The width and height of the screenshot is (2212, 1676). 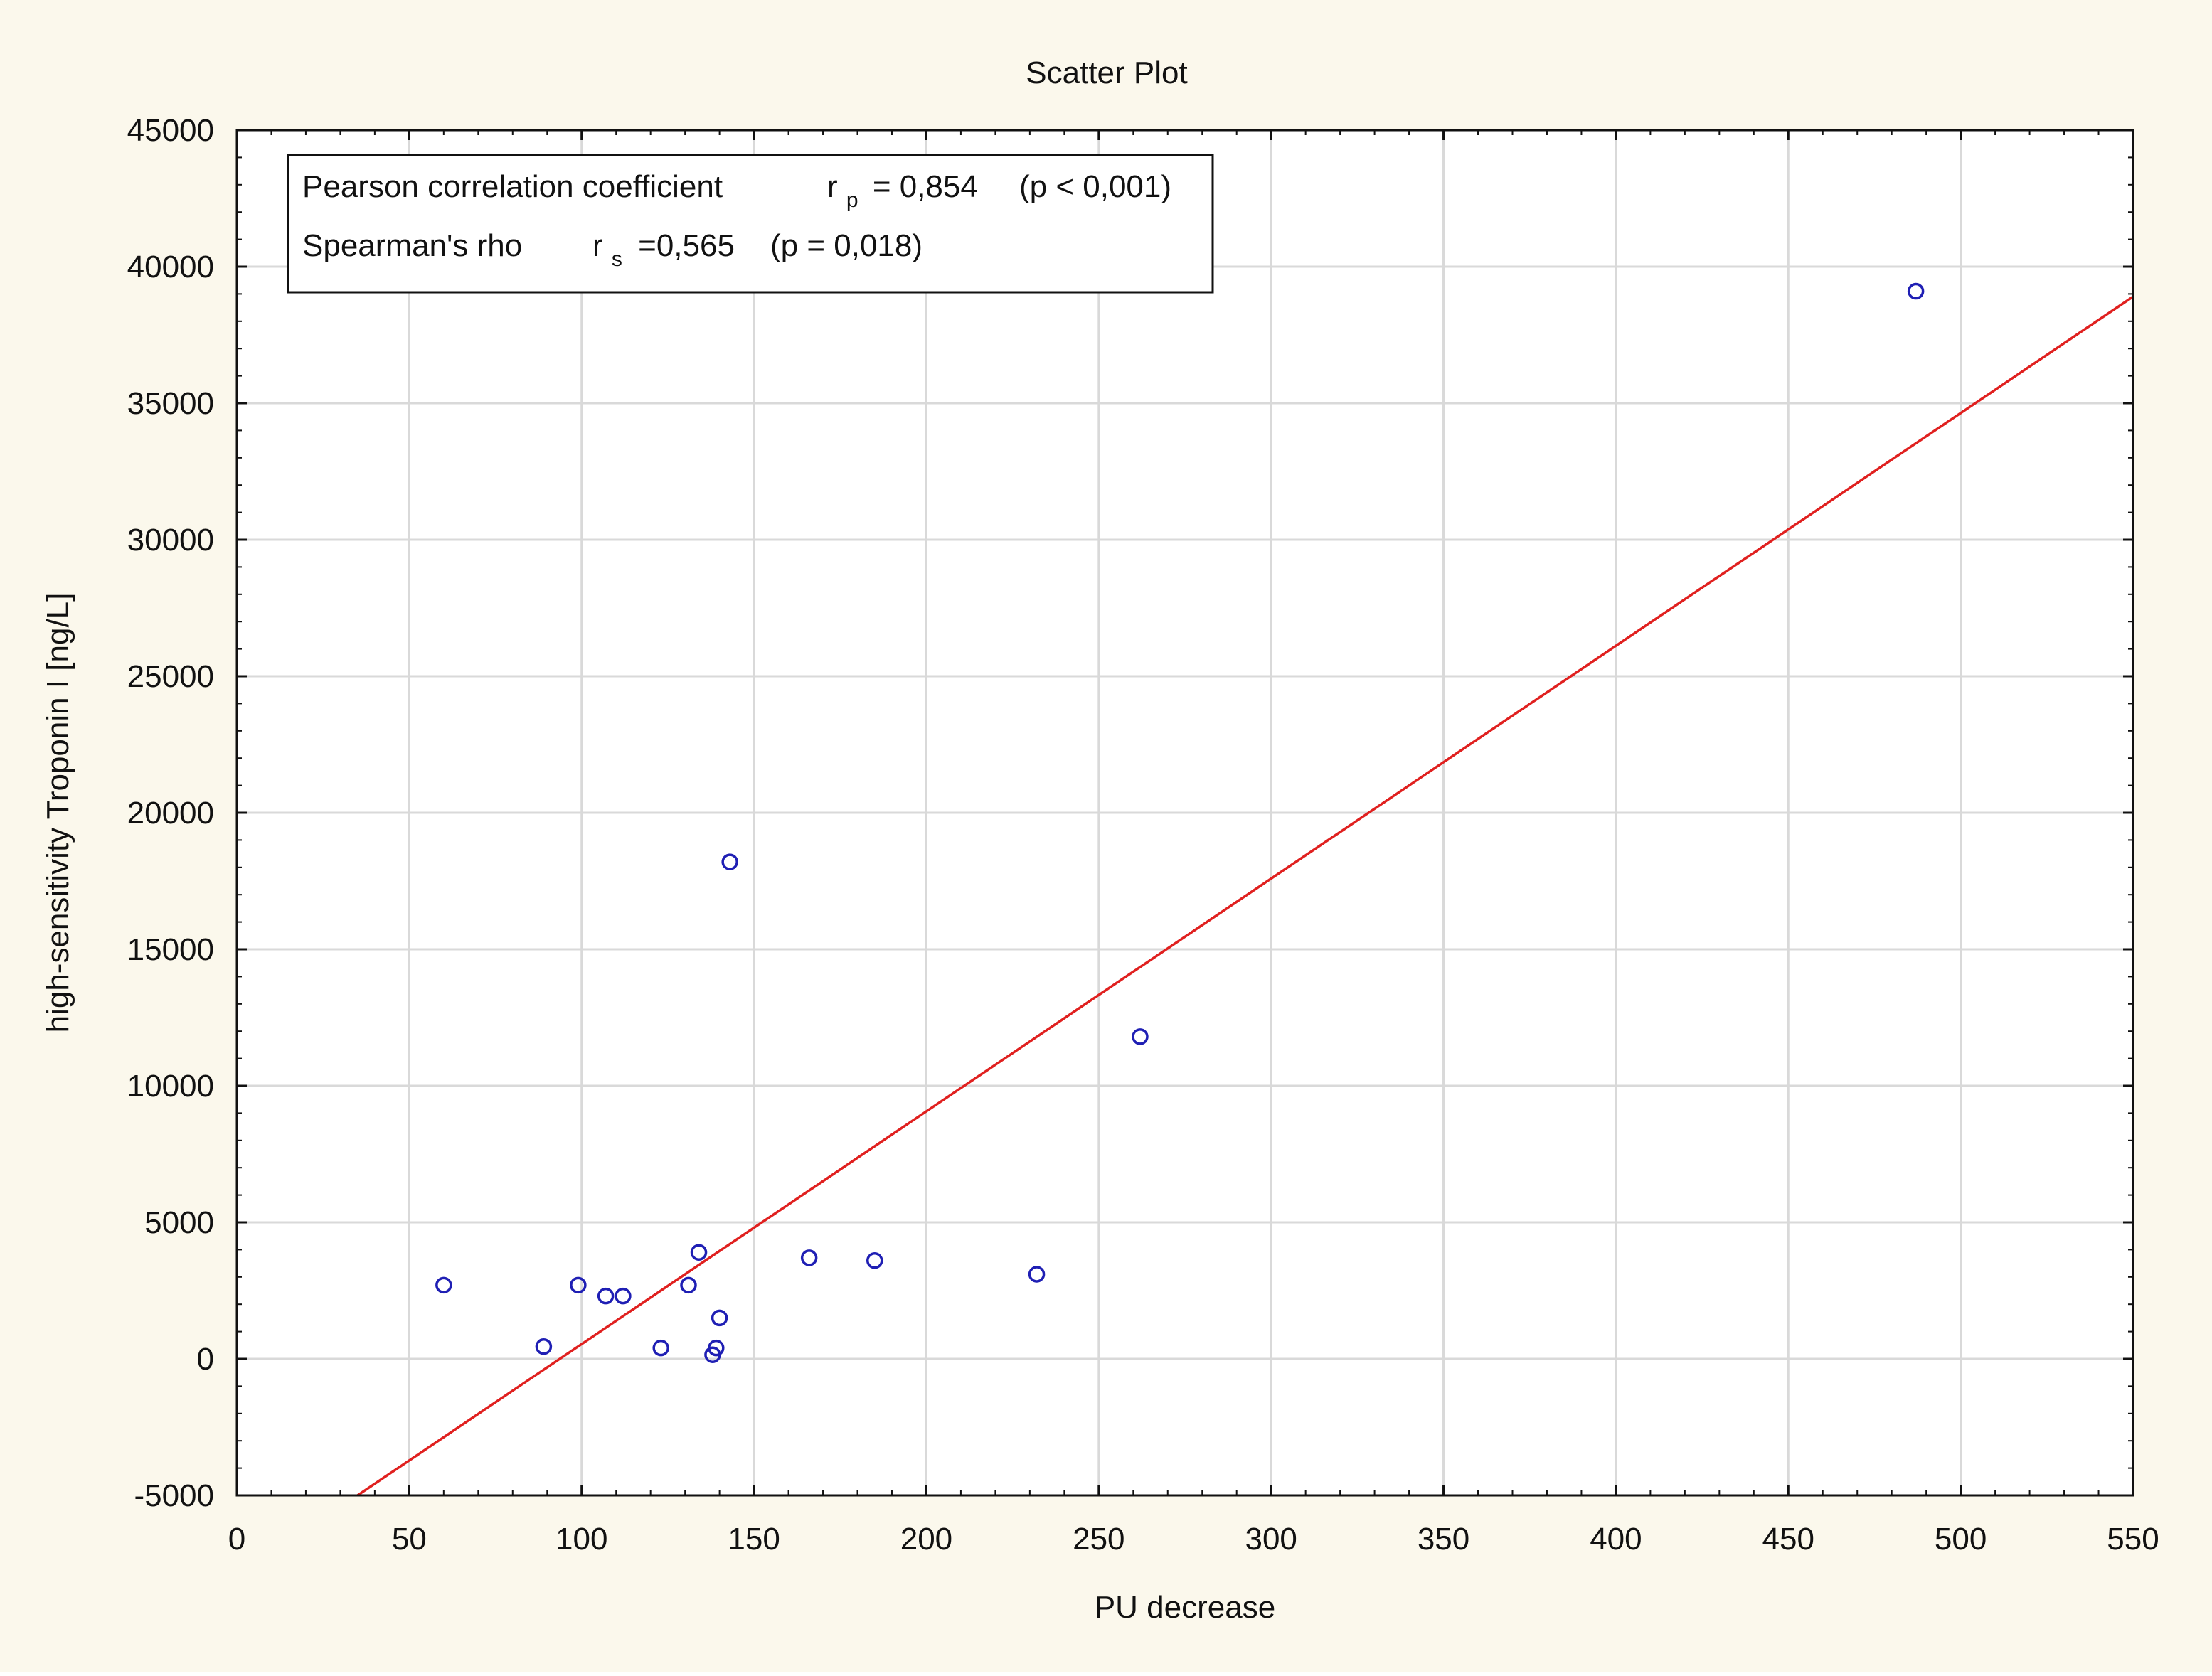 I want to click on x-tick-label: 400, so click(x=1616, y=1539).